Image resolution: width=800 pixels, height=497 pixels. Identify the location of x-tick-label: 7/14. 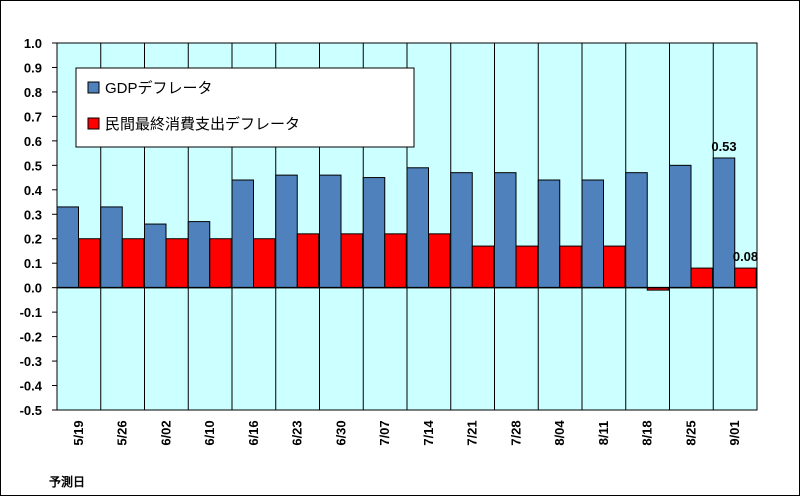
(428, 433).